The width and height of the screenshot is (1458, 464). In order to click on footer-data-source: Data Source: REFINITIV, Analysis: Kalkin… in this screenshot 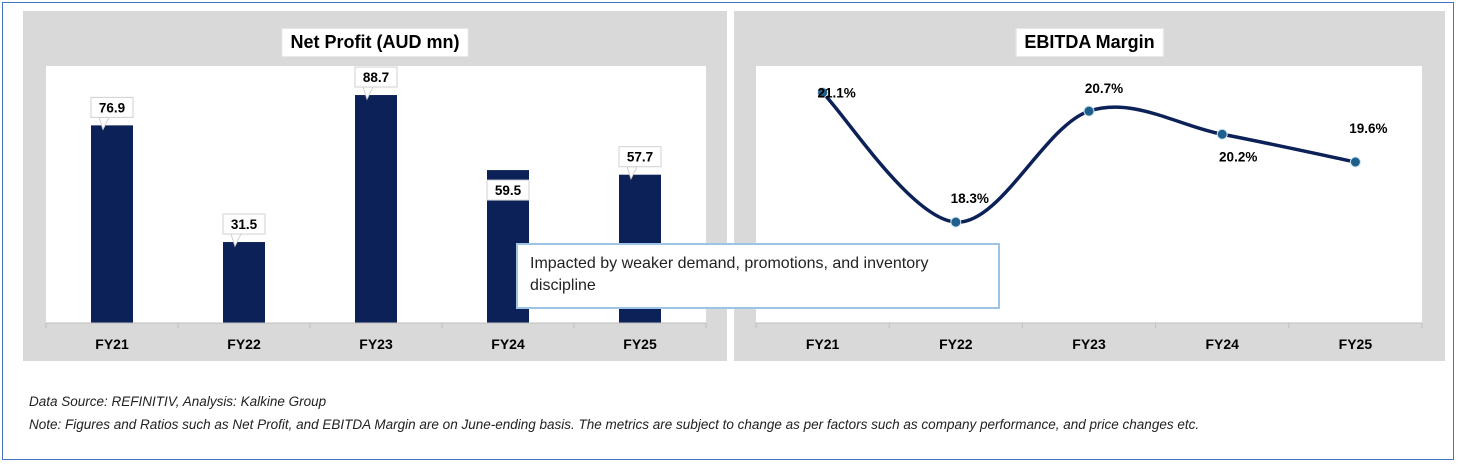, I will do `click(178, 401)`.